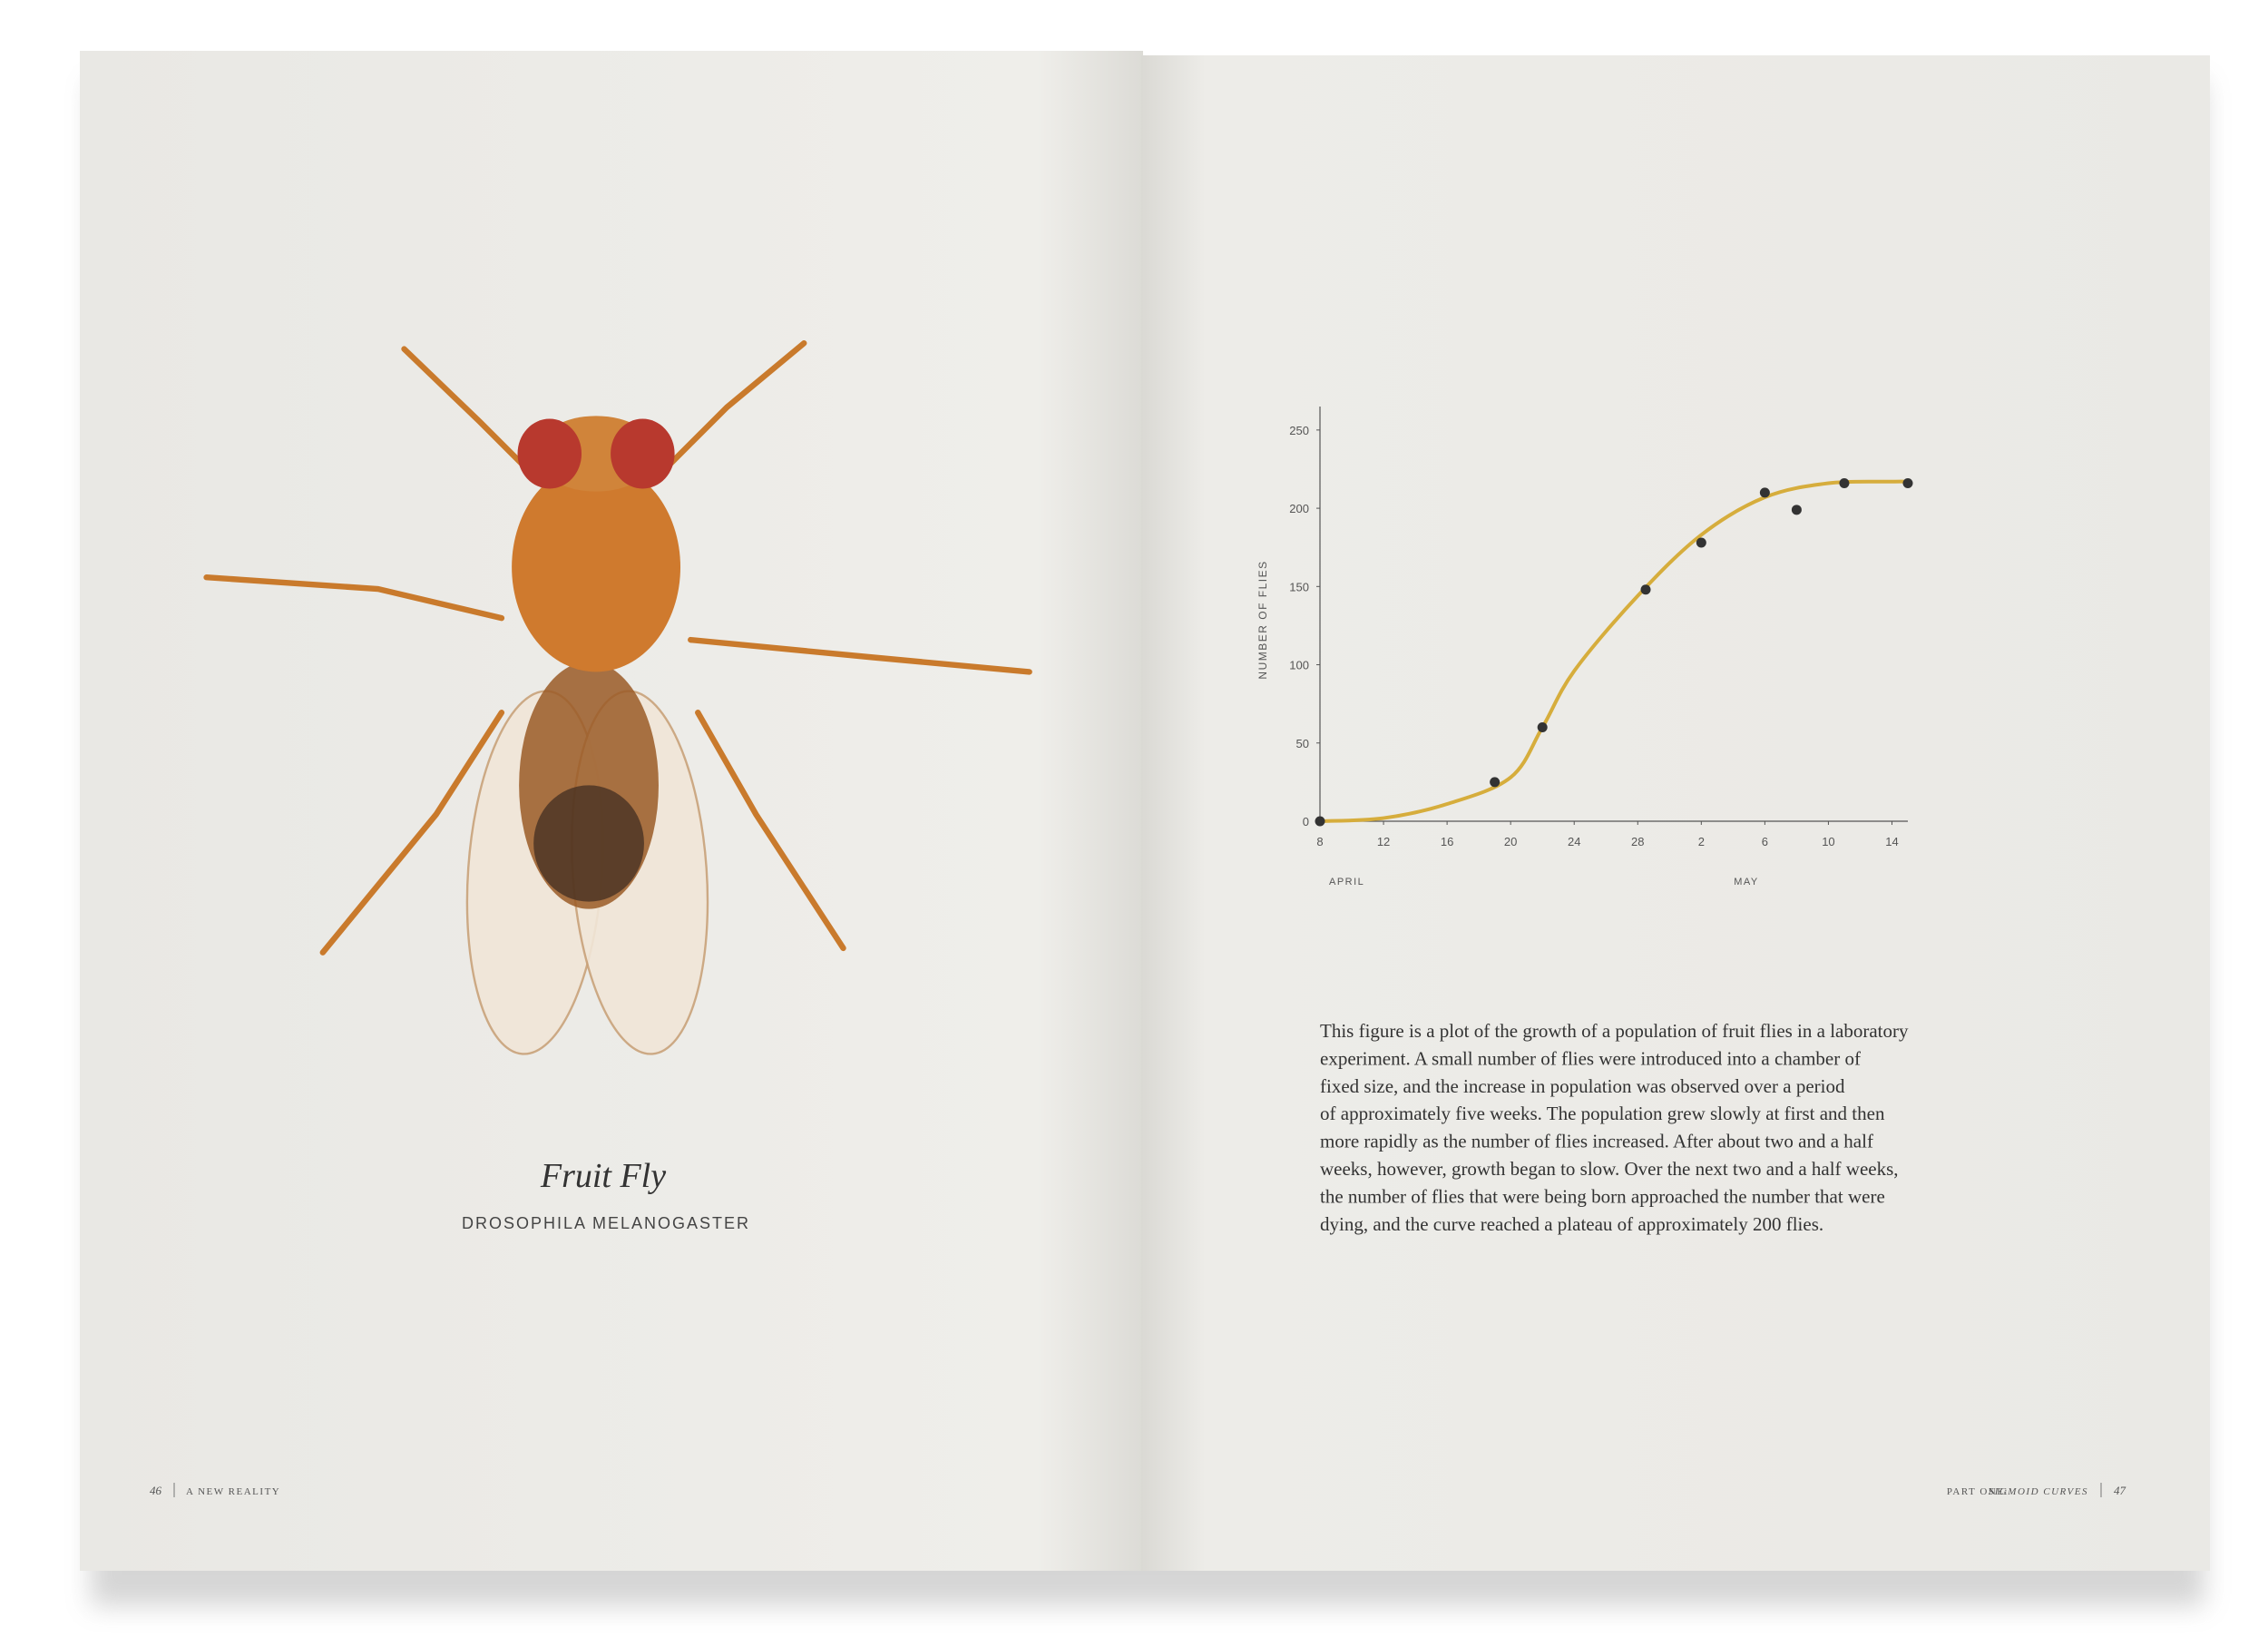  What do you see at coordinates (1747, 882) in the screenshot?
I see `month-label: MAY` at bounding box center [1747, 882].